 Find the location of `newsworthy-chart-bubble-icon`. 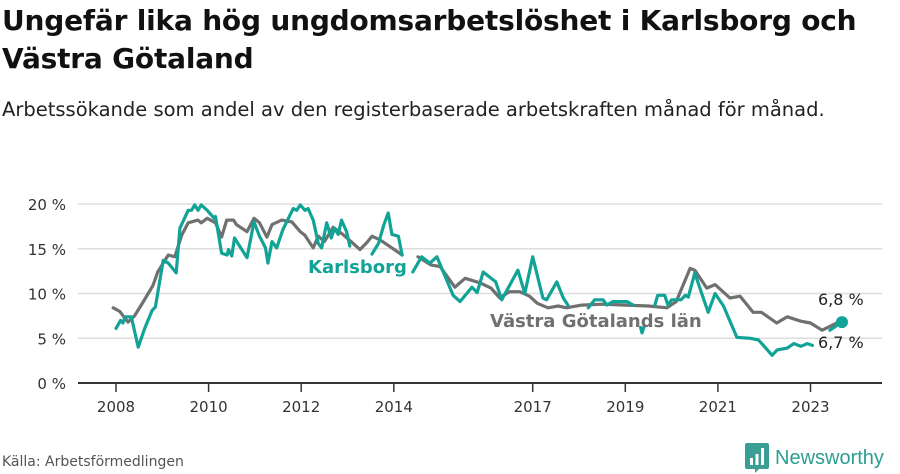

newsworthy-chart-bubble-icon is located at coordinates (757, 458).